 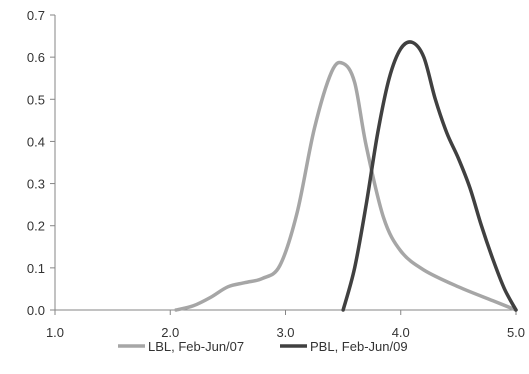 What do you see at coordinates (196, 346) in the screenshot?
I see `legend-label-0: LBL, Feb-Jun/07` at bounding box center [196, 346].